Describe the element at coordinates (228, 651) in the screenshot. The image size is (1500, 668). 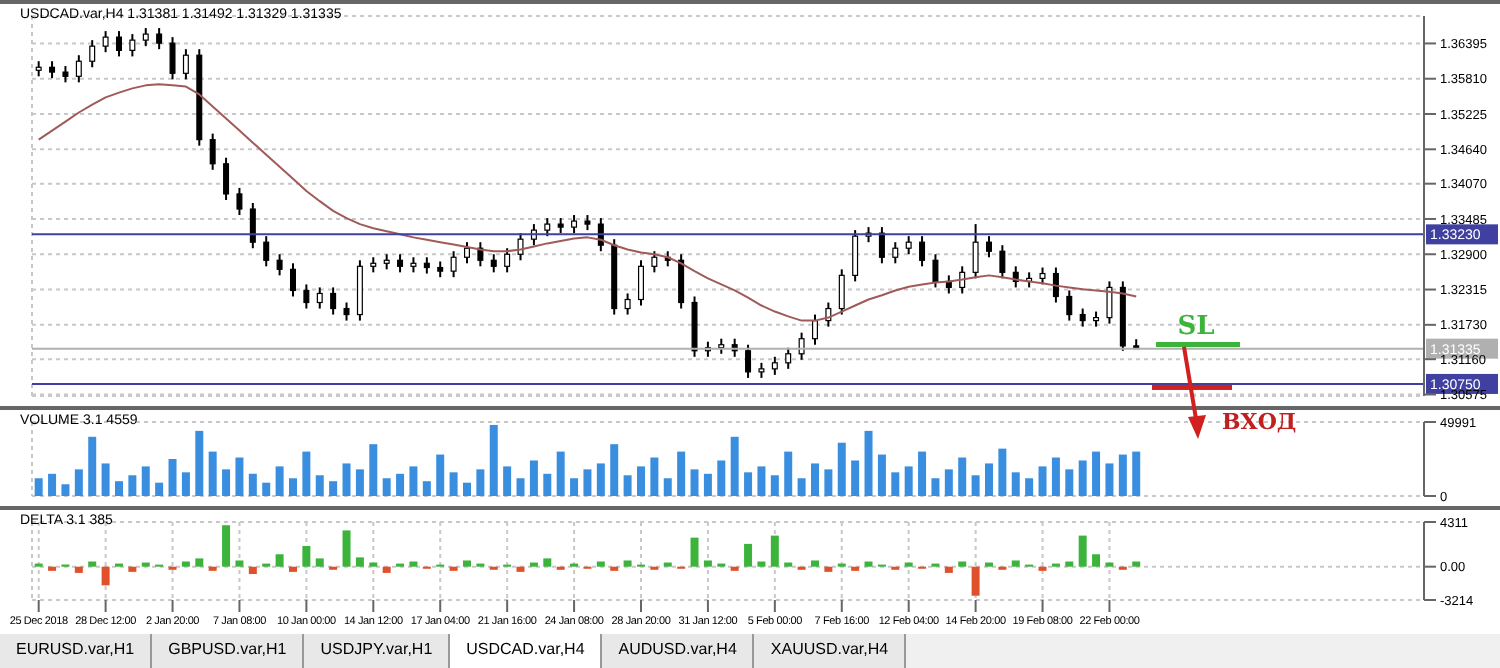
I see `text: GBPUSD.var,H1` at that location.